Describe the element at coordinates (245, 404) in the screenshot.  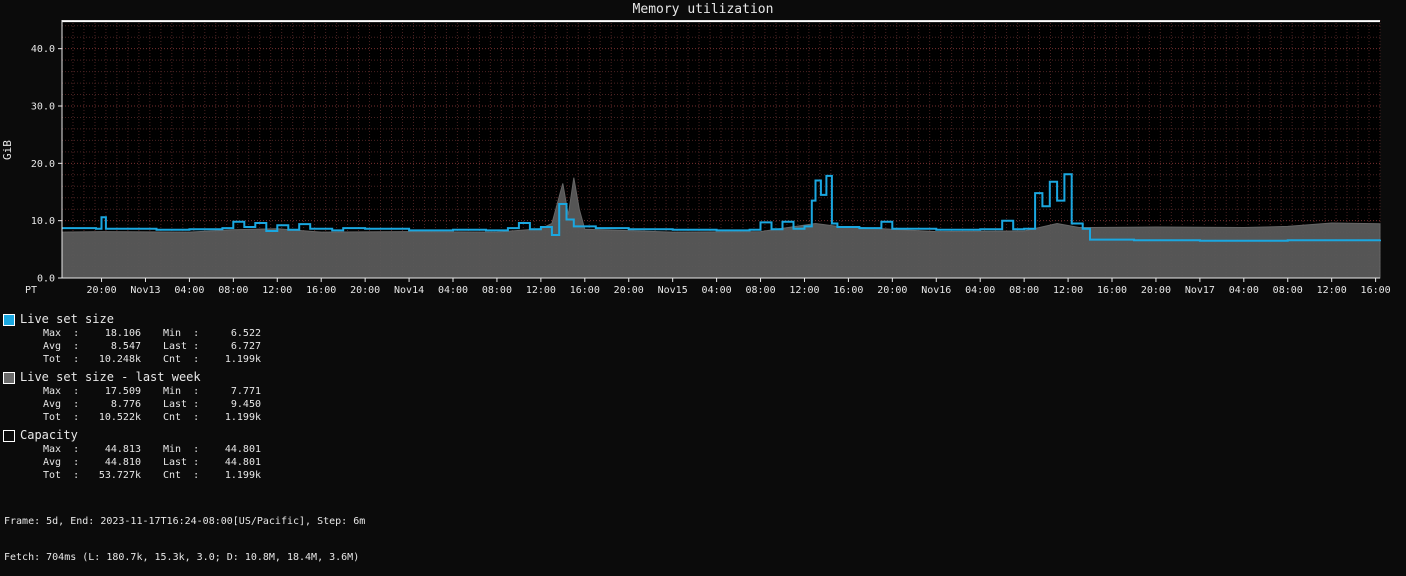
I see `legend-stat-value: 9.450` at that location.